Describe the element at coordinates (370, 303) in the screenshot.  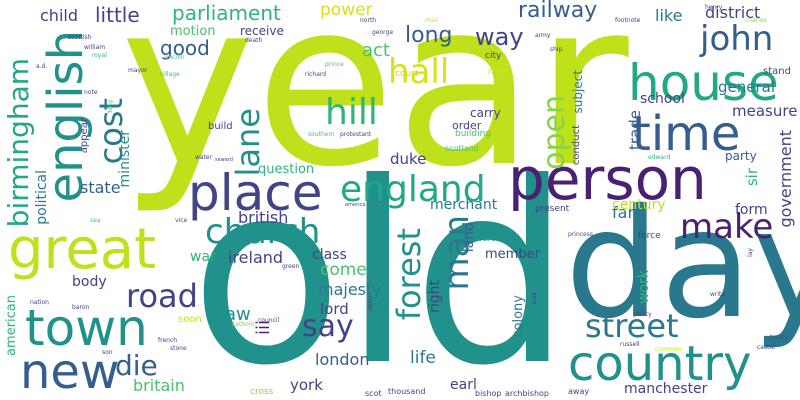
I see `word-open-small: open` at that location.